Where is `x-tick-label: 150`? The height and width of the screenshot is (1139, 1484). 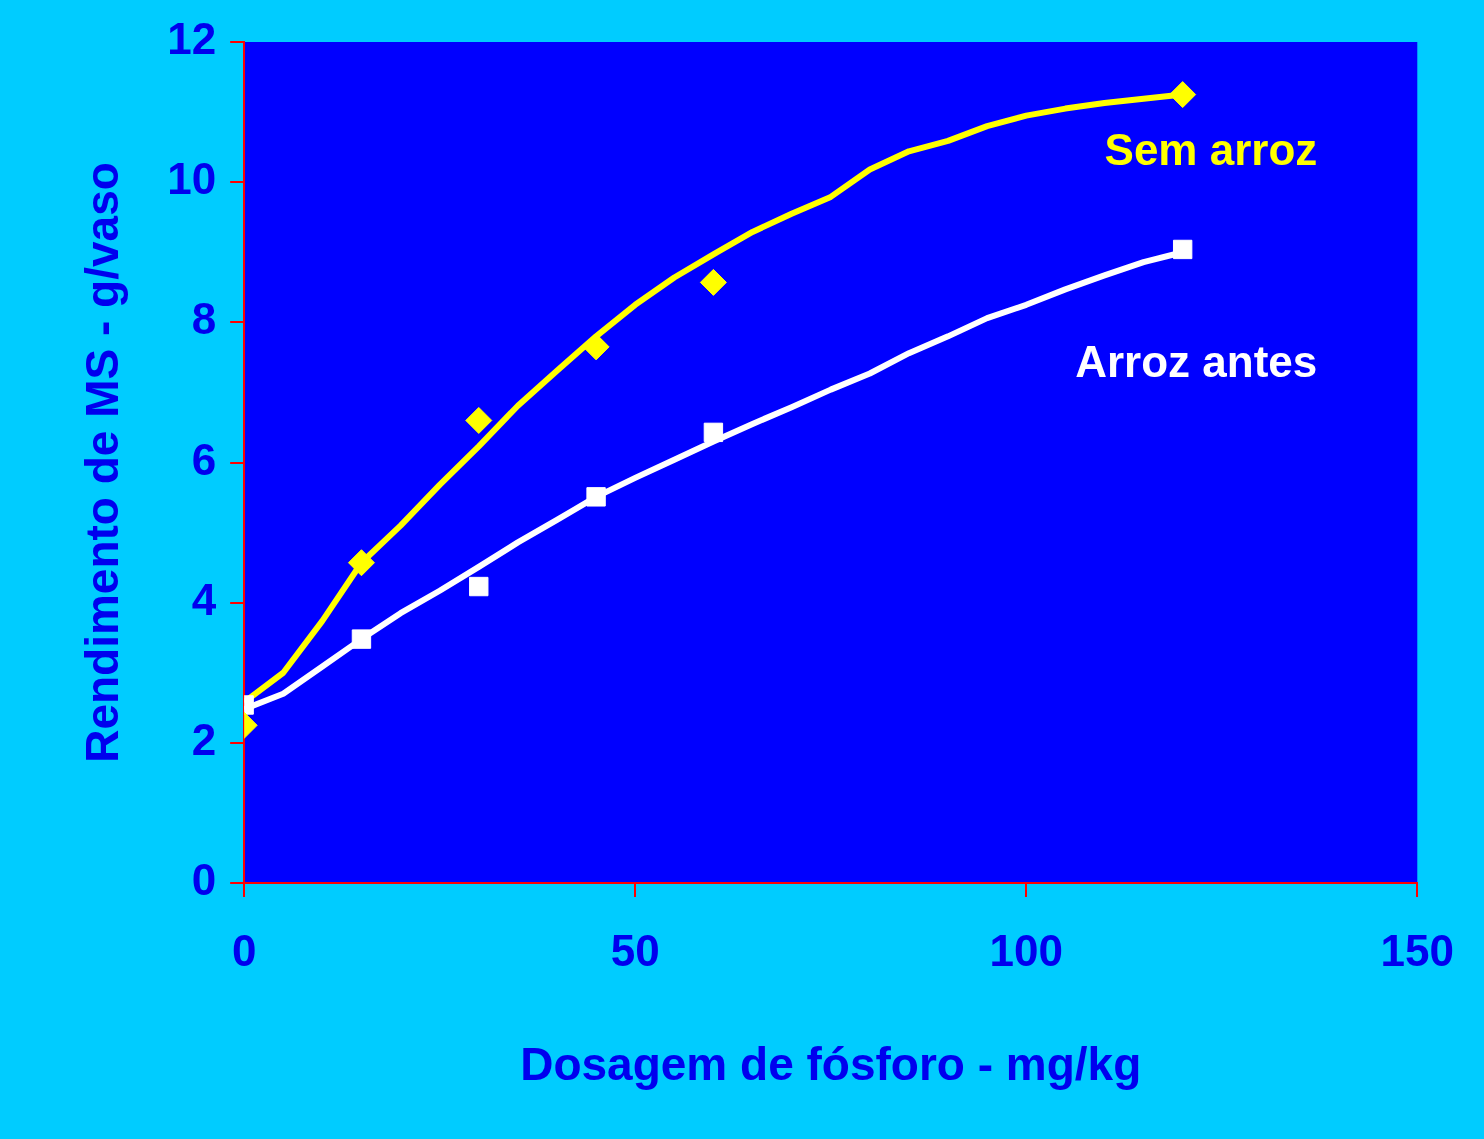
x-tick-label: 150 is located at coordinates (1417, 950).